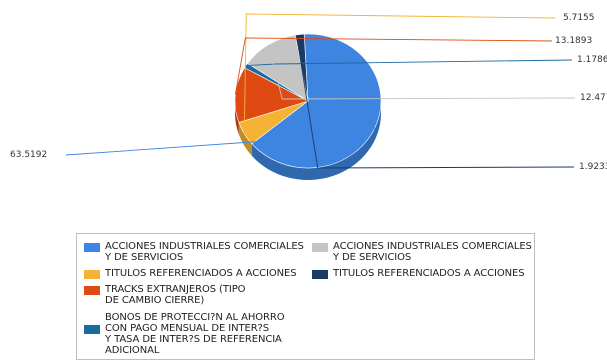 The image size is (607, 362). I want to click on slice-value-label: 12.477, so click(593, 98).